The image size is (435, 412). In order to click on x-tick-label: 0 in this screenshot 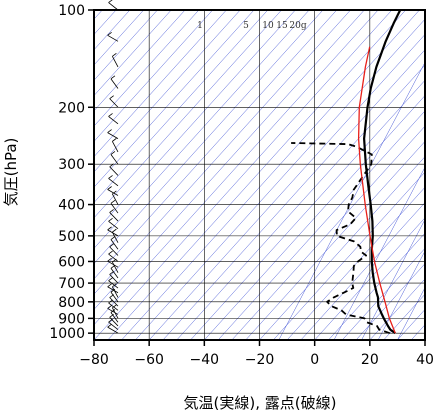, I will do `click(314, 360)`.